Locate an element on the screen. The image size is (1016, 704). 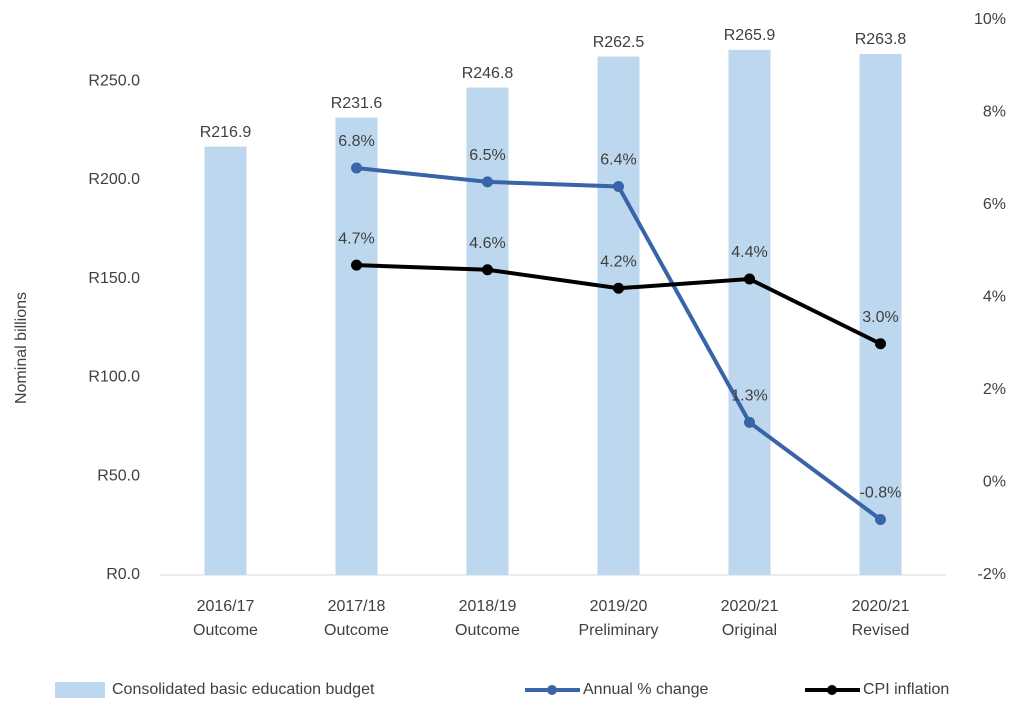
x-tick-label-line: 2019/20 is located at coordinates (619, 606).